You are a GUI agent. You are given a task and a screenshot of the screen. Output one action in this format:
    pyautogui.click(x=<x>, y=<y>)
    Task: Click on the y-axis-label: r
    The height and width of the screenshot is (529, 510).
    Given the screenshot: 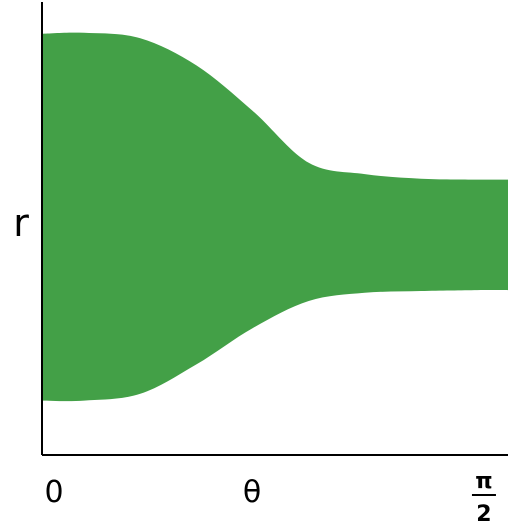 What is the action you would take?
    pyautogui.click(x=21, y=223)
    